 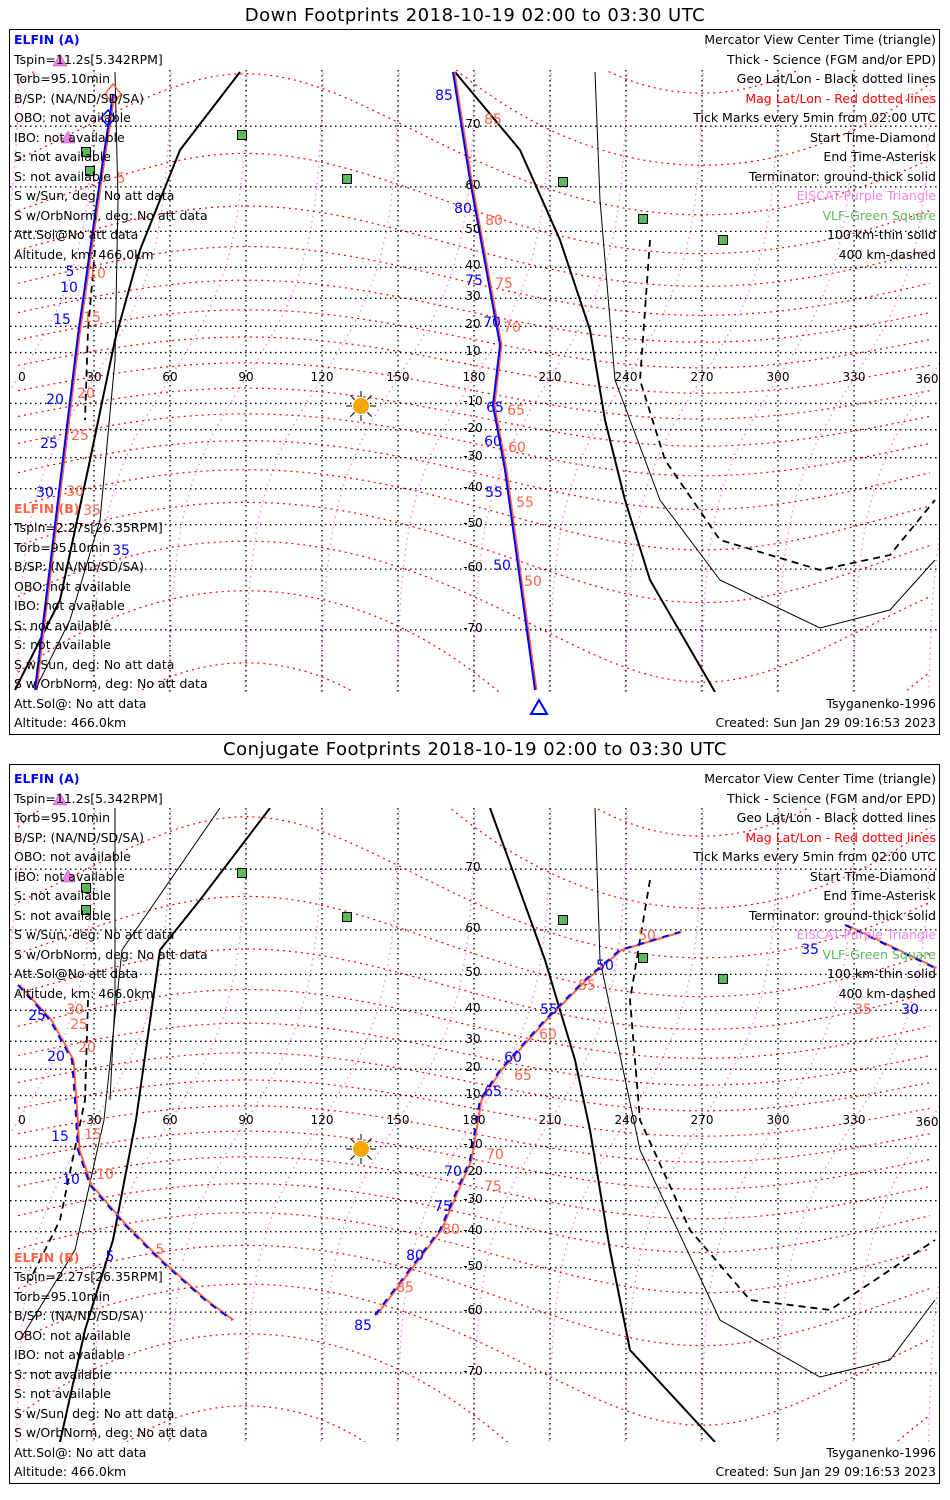 What do you see at coordinates (493, 1187) in the screenshot?
I see `elfin-b-time-tick-label: 75` at bounding box center [493, 1187].